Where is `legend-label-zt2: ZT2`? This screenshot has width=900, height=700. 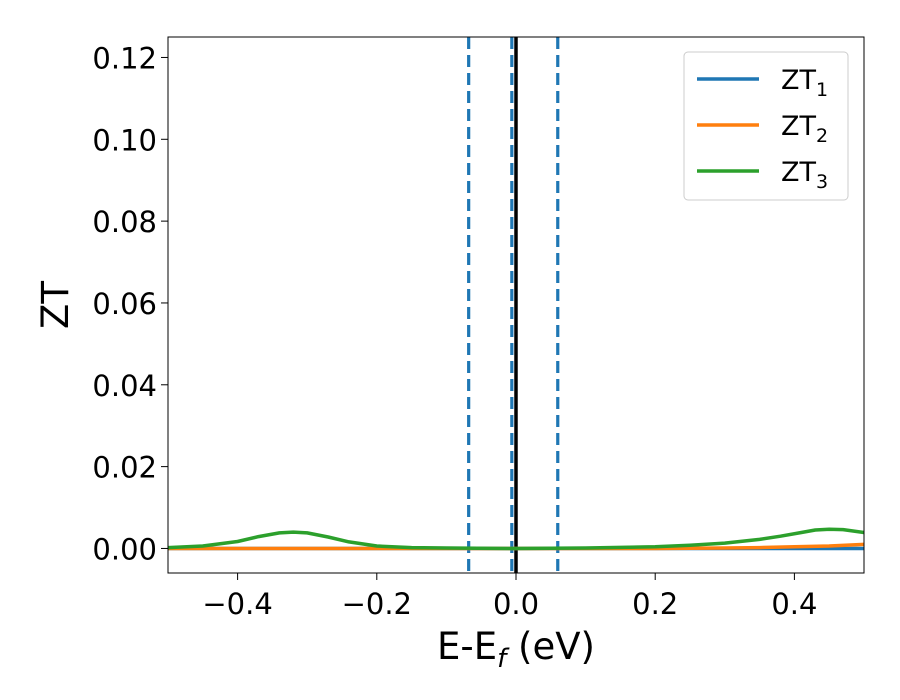
legend-label-zt2: ZT2 is located at coordinates (804, 129).